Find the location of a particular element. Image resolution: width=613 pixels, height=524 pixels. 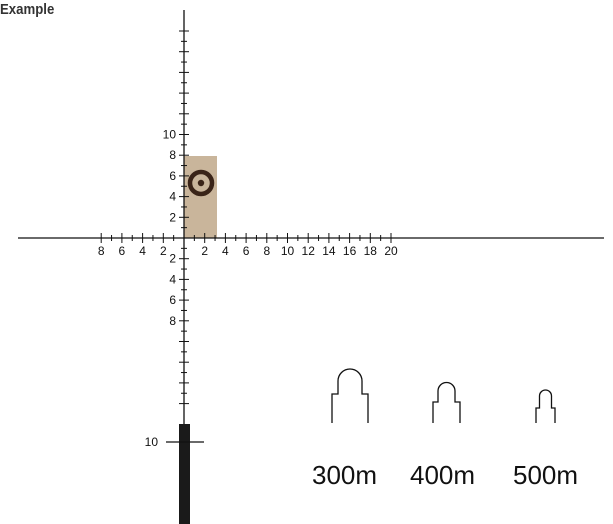

range-label-500m: 500m is located at coordinates (545, 475).